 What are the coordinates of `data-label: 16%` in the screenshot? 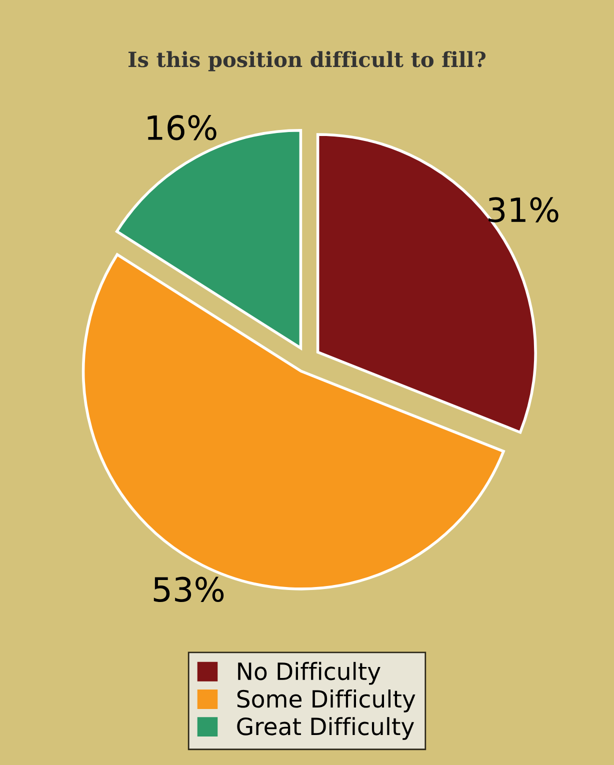 It's located at (182, 127).